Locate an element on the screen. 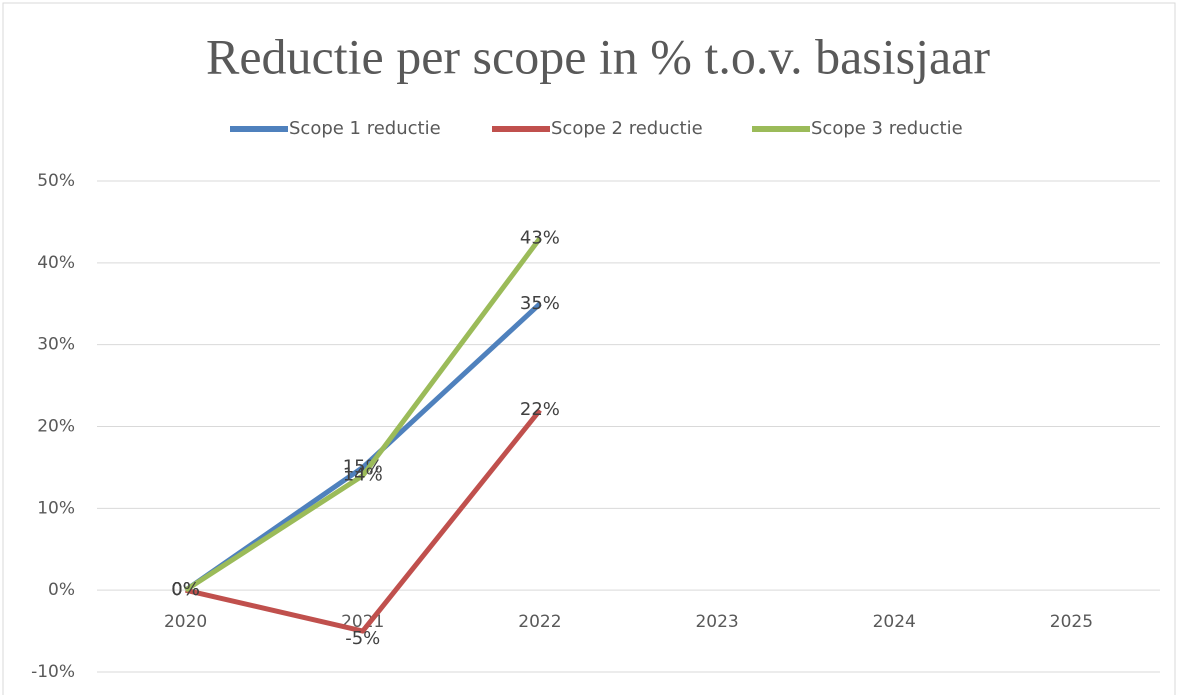 The width and height of the screenshot is (1177, 695). x-tick-label: 2020 is located at coordinates (185, 622).